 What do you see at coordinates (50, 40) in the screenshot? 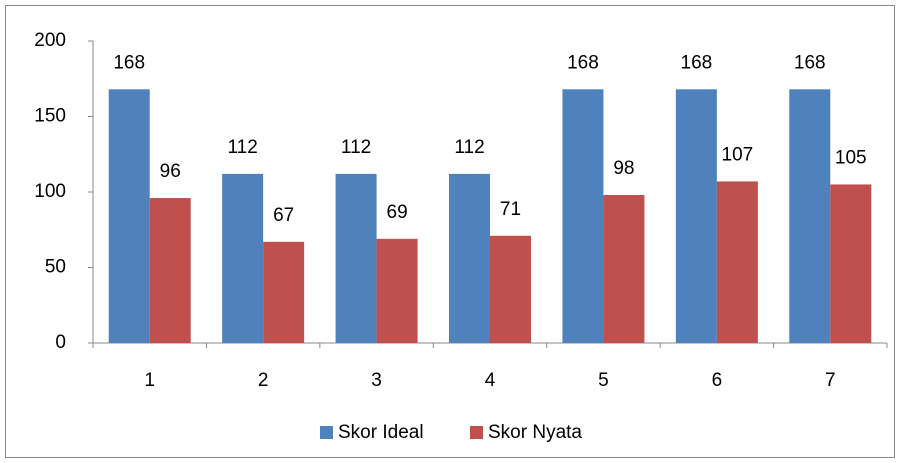
I see `y-tick-label: 200` at bounding box center [50, 40].